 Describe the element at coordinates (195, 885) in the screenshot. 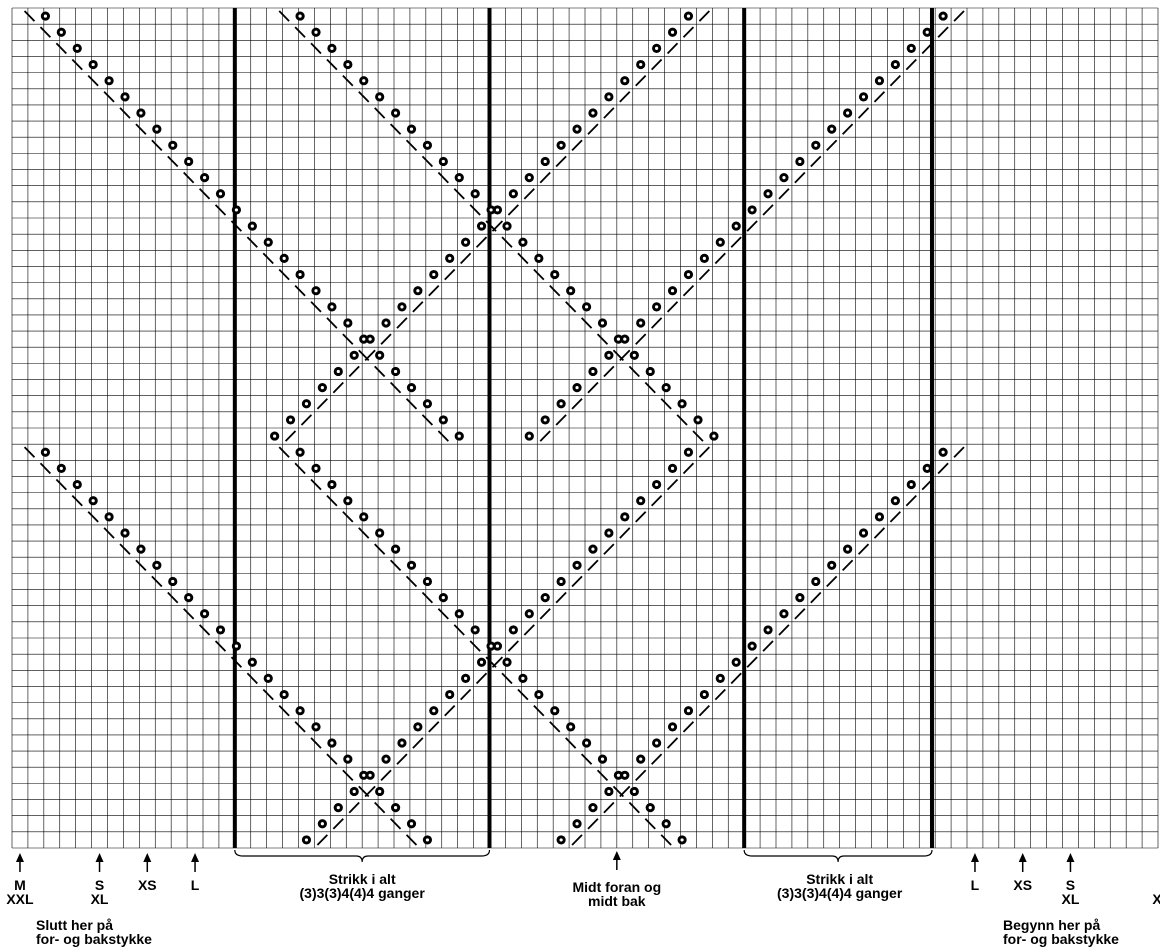

I see `size-marker-label: L` at that location.